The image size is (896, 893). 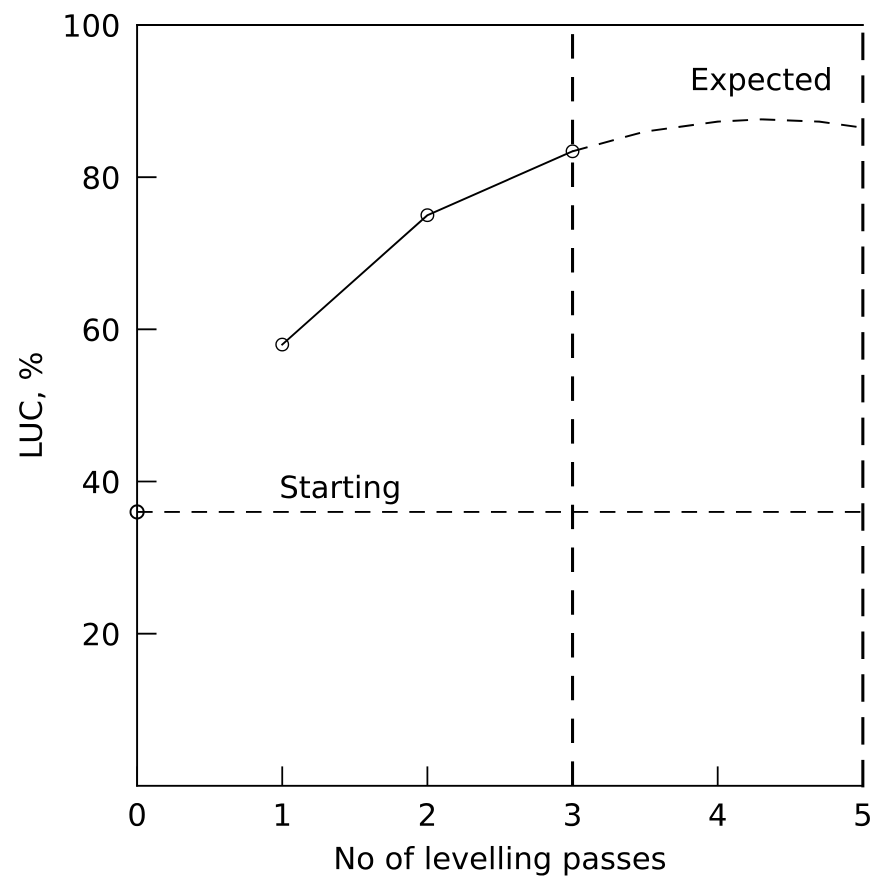 I want to click on y-tick-label: 40, so click(x=100, y=482).